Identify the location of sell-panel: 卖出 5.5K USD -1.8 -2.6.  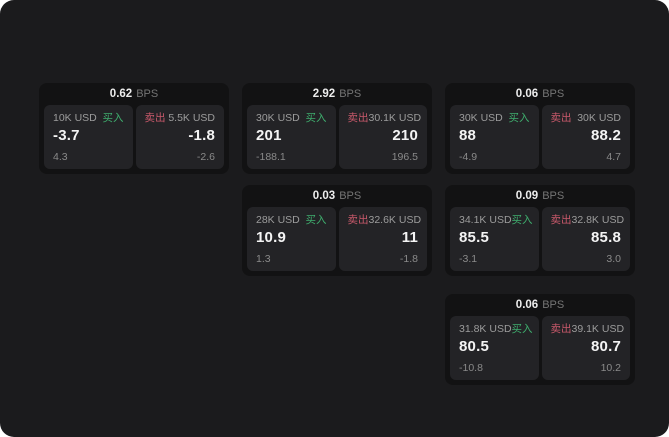
(179, 137).